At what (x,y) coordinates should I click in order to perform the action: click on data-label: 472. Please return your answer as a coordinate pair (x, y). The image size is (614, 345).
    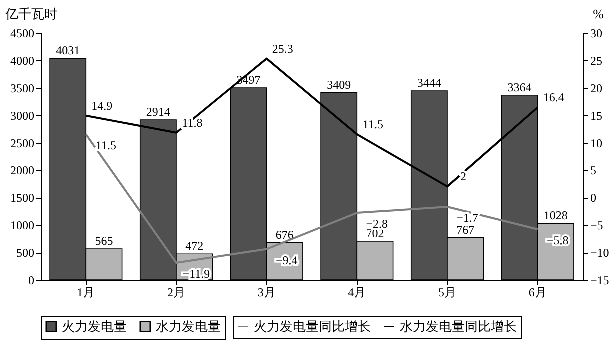
    Looking at the image, I should click on (195, 246).